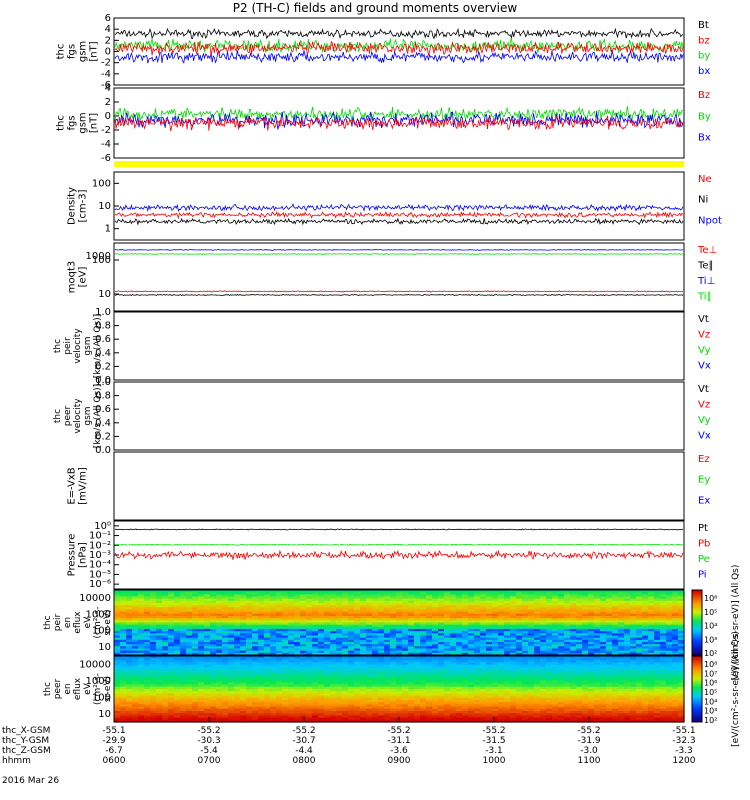 Image resolution: width=750 pixels, height=800 pixels. Describe the element at coordinates (704, 350) in the screenshot. I see `legend-entry: Vy` at that location.